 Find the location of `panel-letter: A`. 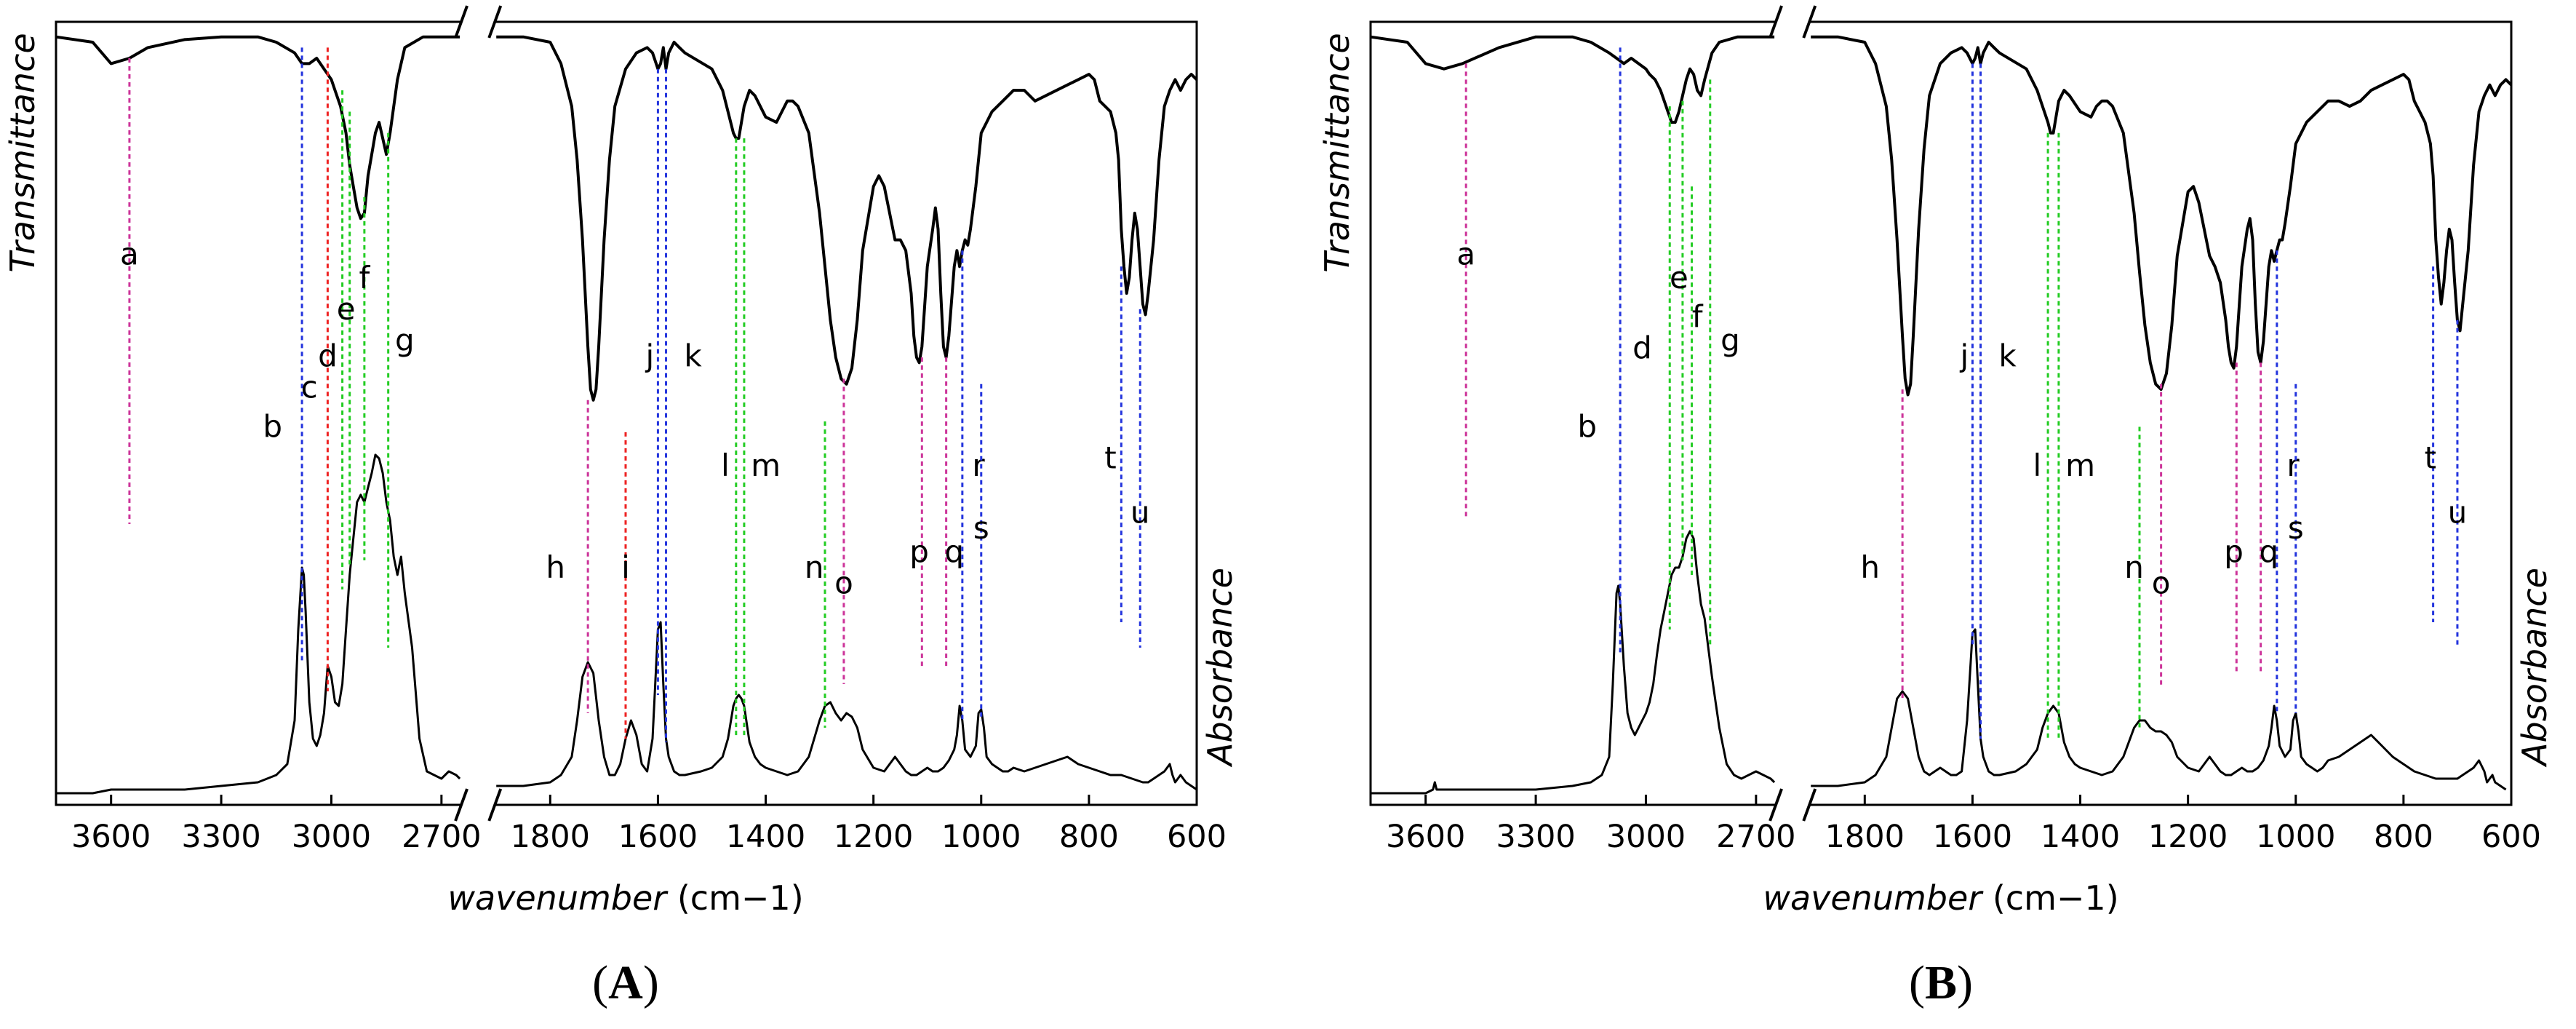

panel-letter: A is located at coordinates (625, 982).